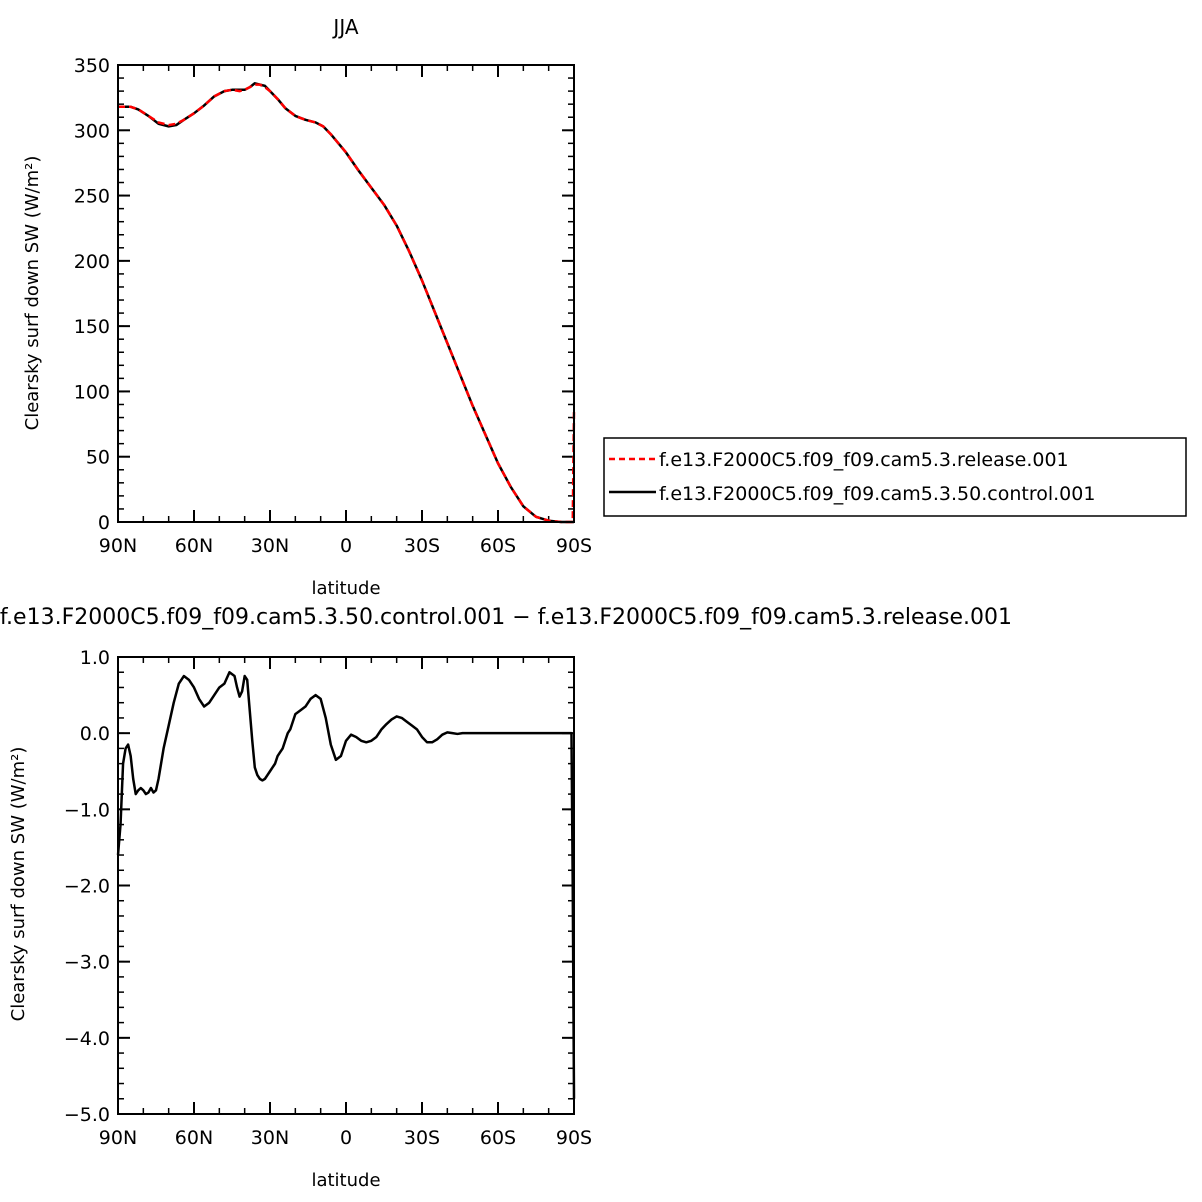 The height and width of the screenshot is (1202, 1202). What do you see at coordinates (270, 1138) in the screenshot?
I see `bottom-x-tick-label: 30N` at bounding box center [270, 1138].